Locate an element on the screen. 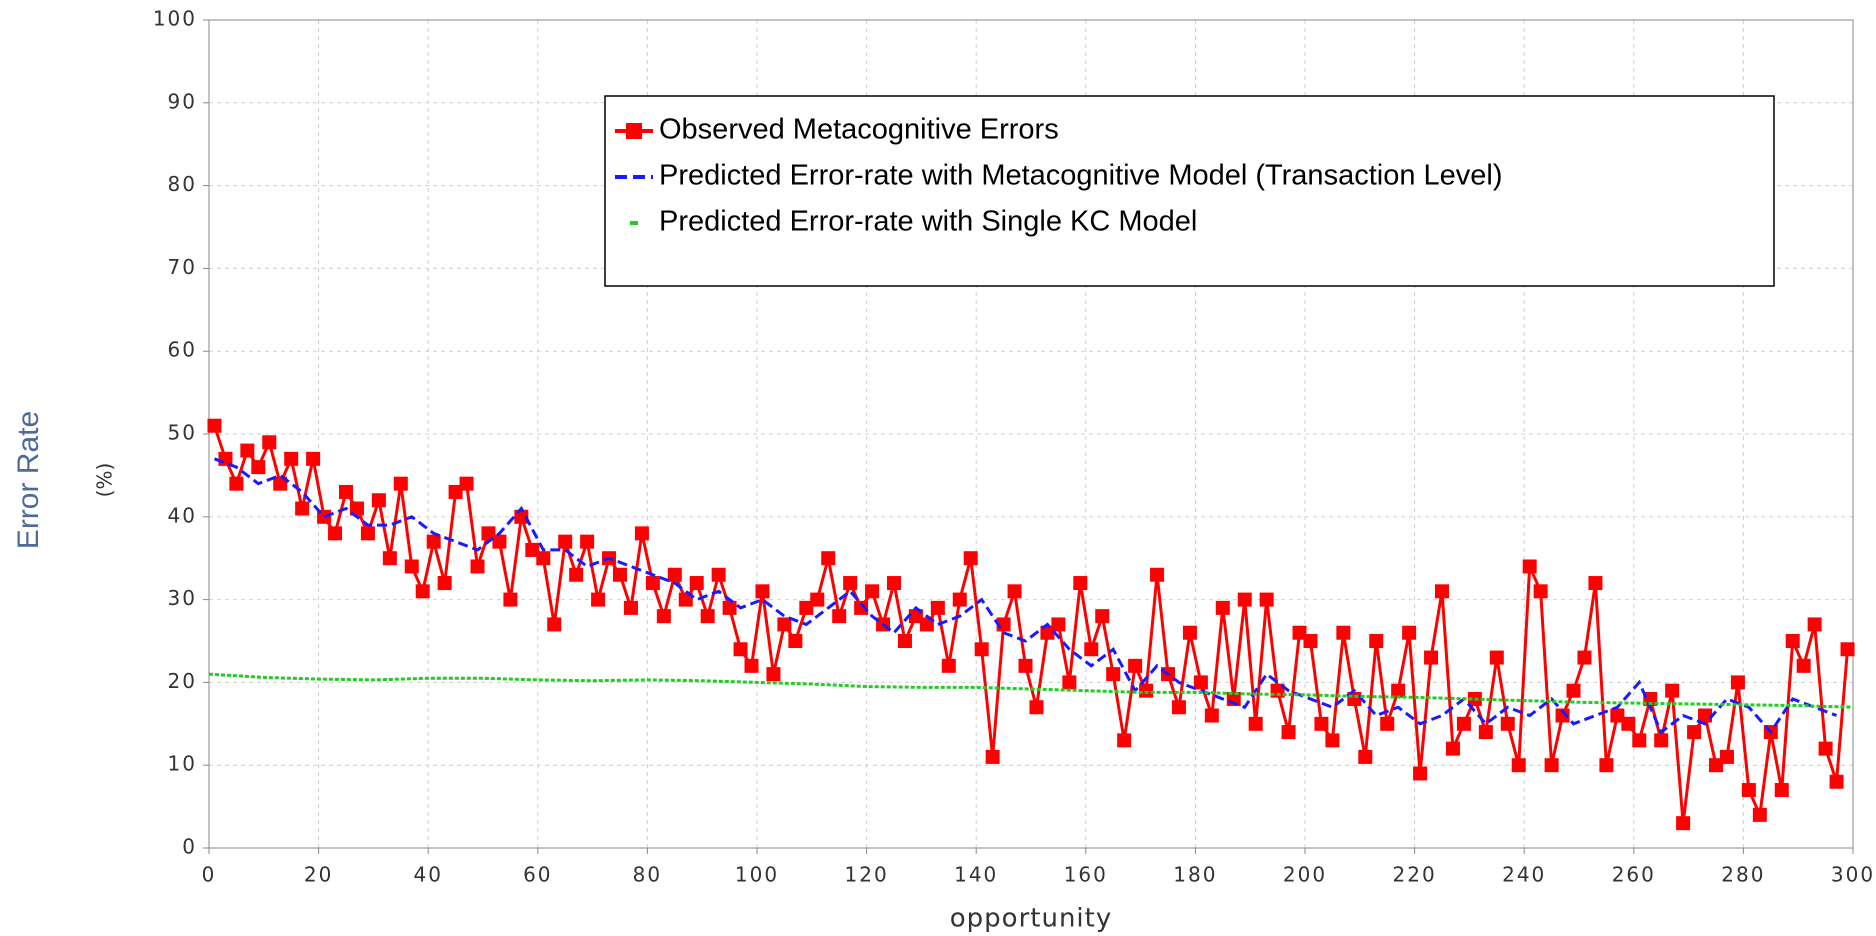 Image resolution: width=1876 pixels, height=936 pixels. y-tick-label: 0 is located at coordinates (189, 847).